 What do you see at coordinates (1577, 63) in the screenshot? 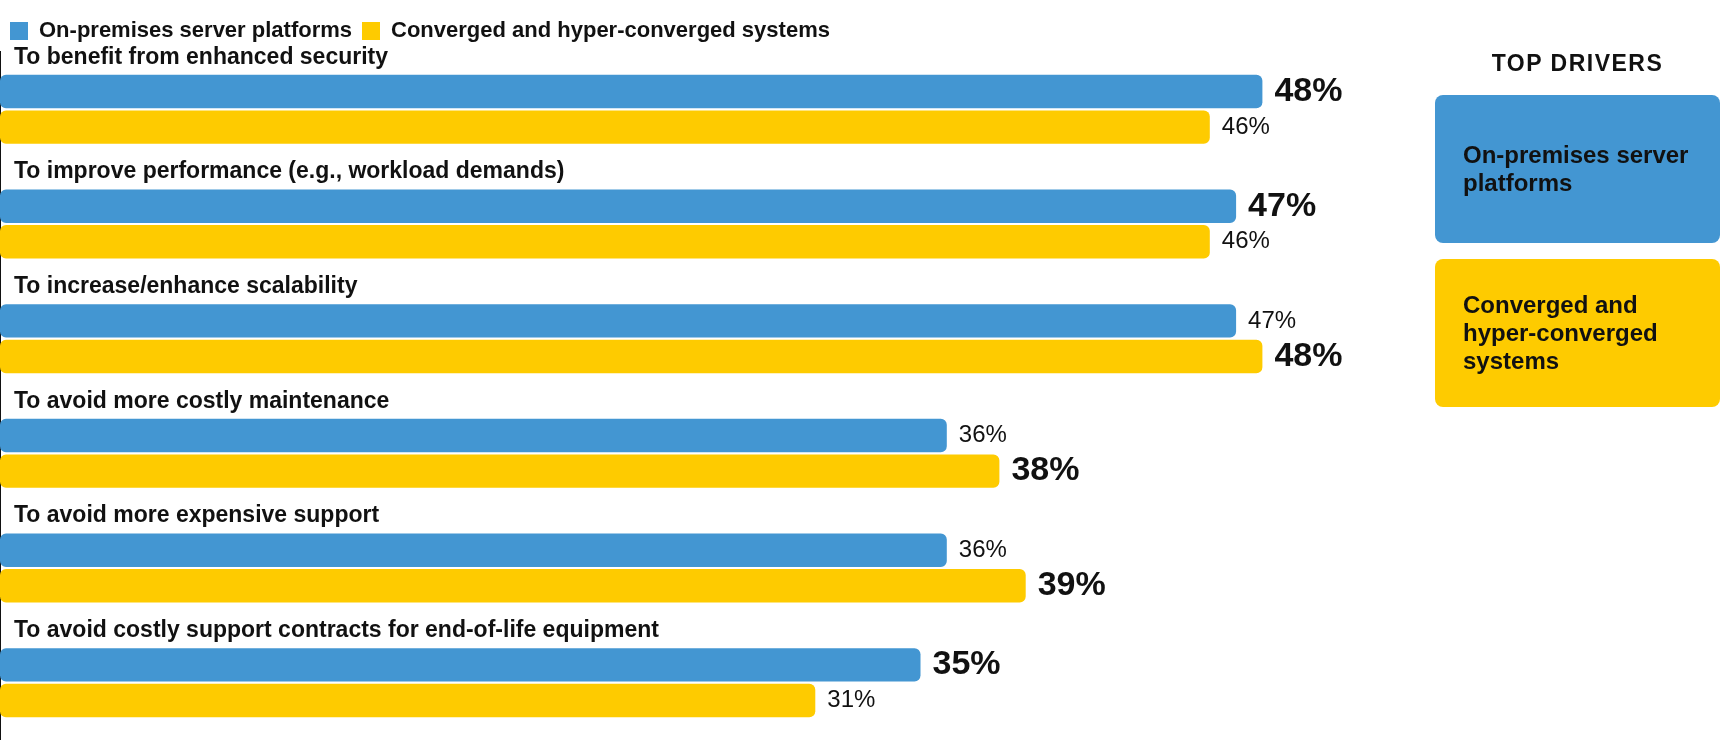
I see `text: TOP DRIVERS` at bounding box center [1577, 63].